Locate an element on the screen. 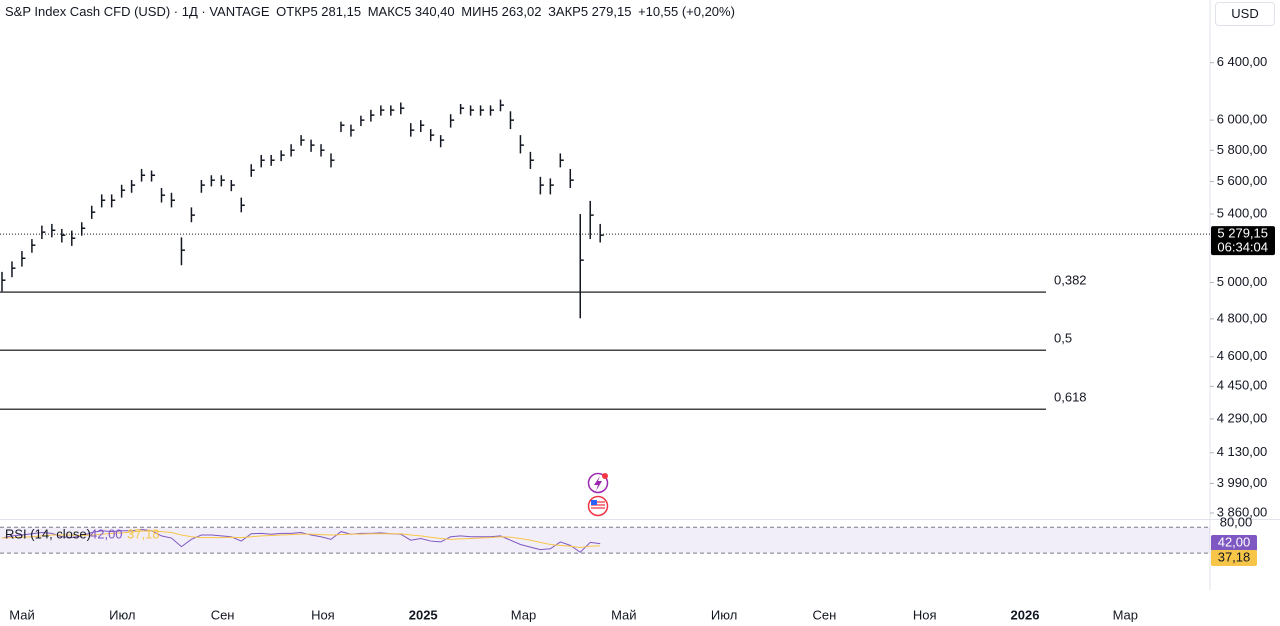  ohlc-value: 5 340,40 is located at coordinates (429, 11).